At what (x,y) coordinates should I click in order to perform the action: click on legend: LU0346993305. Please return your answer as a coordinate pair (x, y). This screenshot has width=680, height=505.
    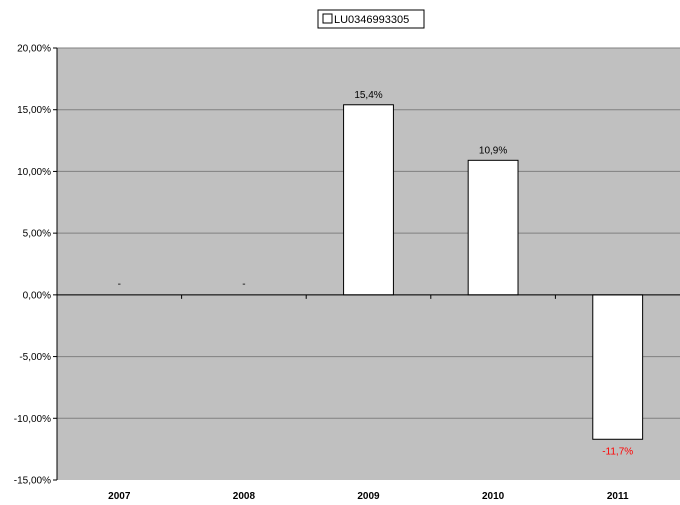
    Looking at the image, I should click on (371, 19).